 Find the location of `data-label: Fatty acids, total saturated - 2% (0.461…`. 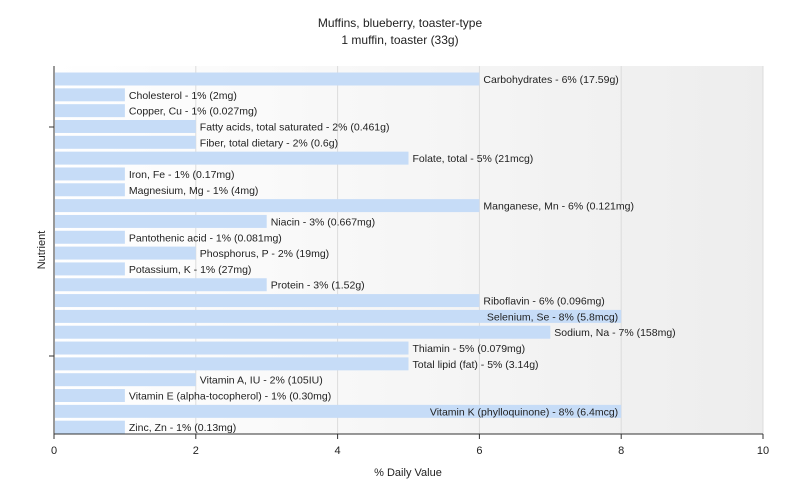

data-label: Fatty acids, total saturated - 2% (0.461… is located at coordinates (295, 127).